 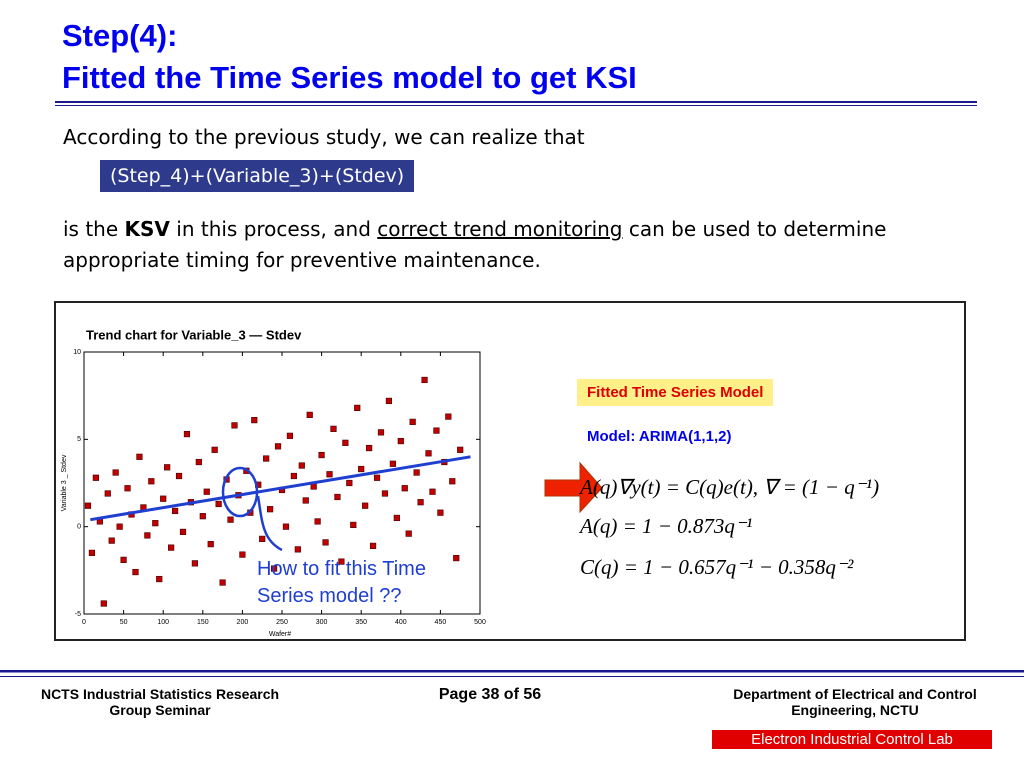 I want to click on model-label: Model: ARIMA(1,1,2), so click(x=659, y=436).